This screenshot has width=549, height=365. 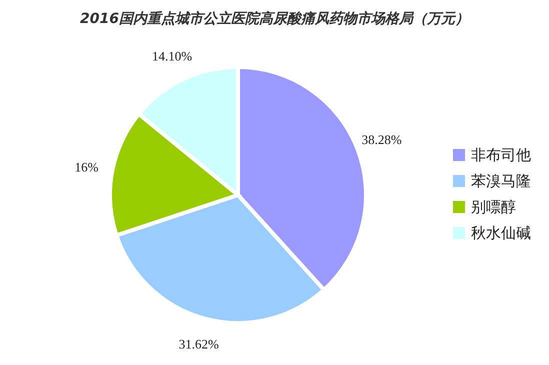 What do you see at coordinates (501, 233) in the screenshot?
I see `legend-label: 秋水仙碱` at bounding box center [501, 233].